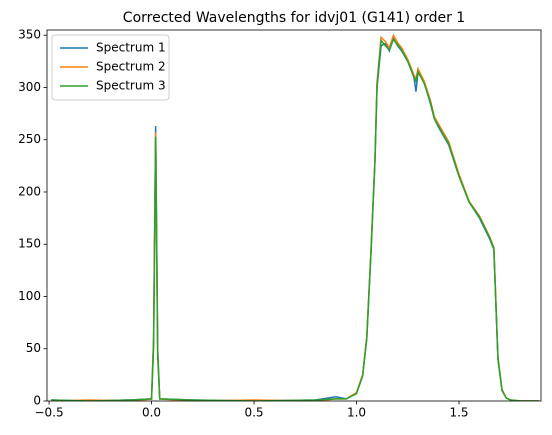  I want to click on legend-box, so click(110, 67).